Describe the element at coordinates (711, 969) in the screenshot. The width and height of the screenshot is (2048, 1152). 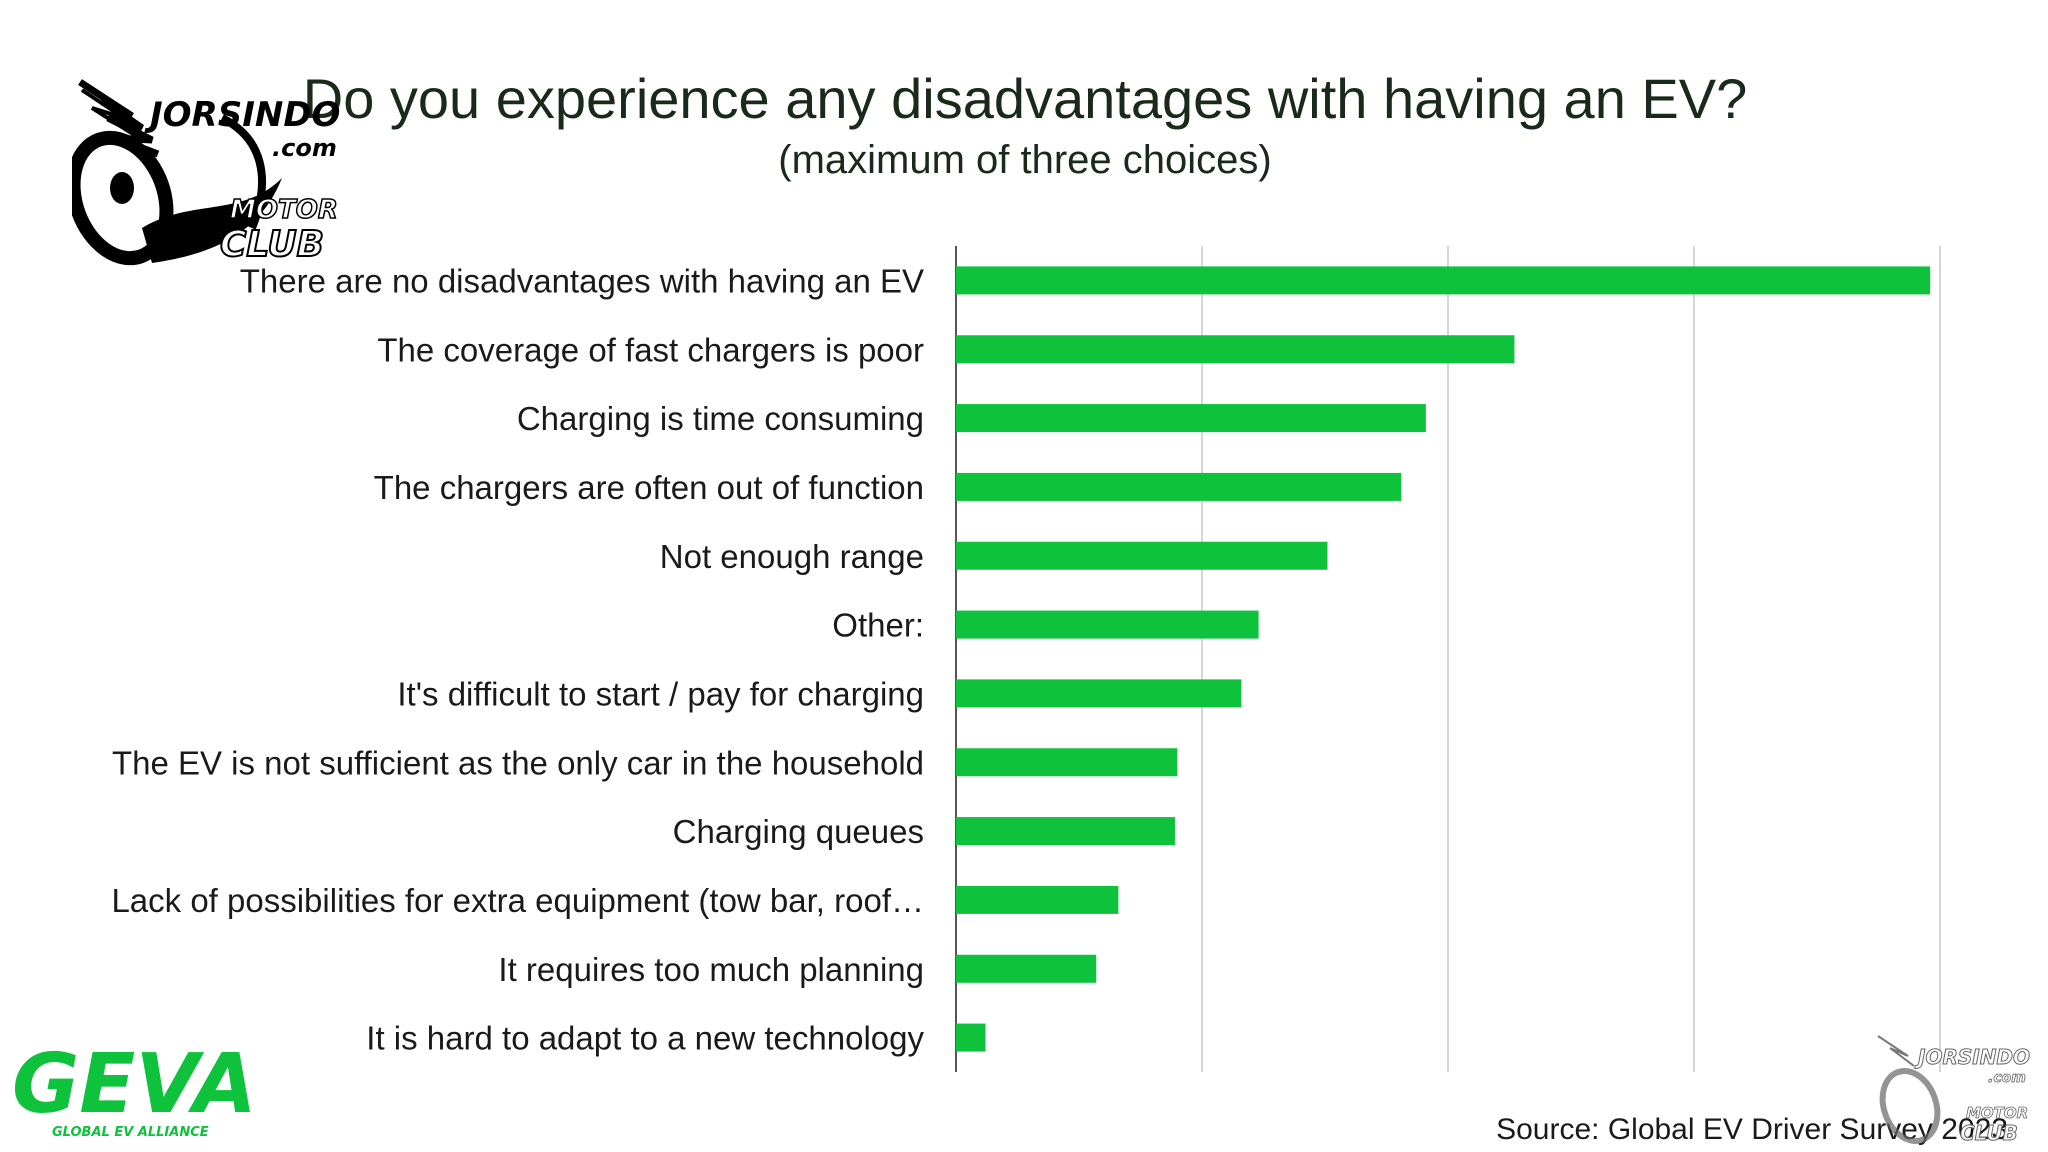
I see `category-label: It requires too much planning` at that location.